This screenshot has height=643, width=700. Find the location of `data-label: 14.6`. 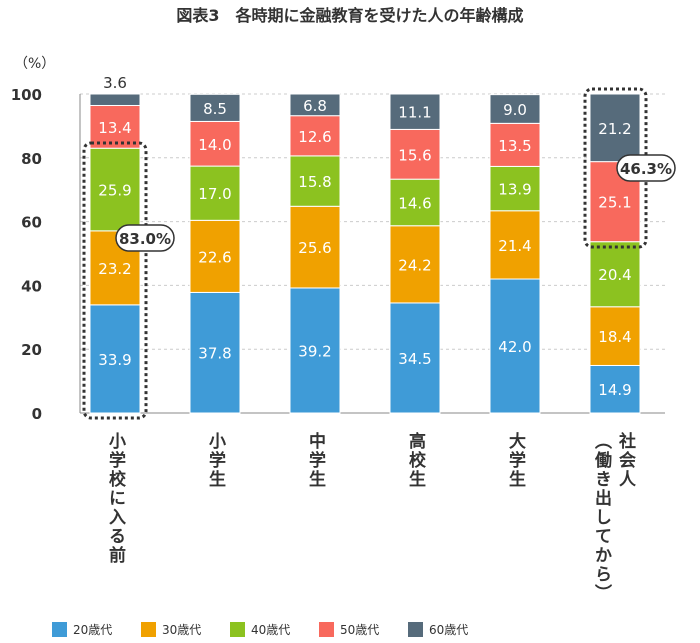

data-label: 14.6 is located at coordinates (414, 203).